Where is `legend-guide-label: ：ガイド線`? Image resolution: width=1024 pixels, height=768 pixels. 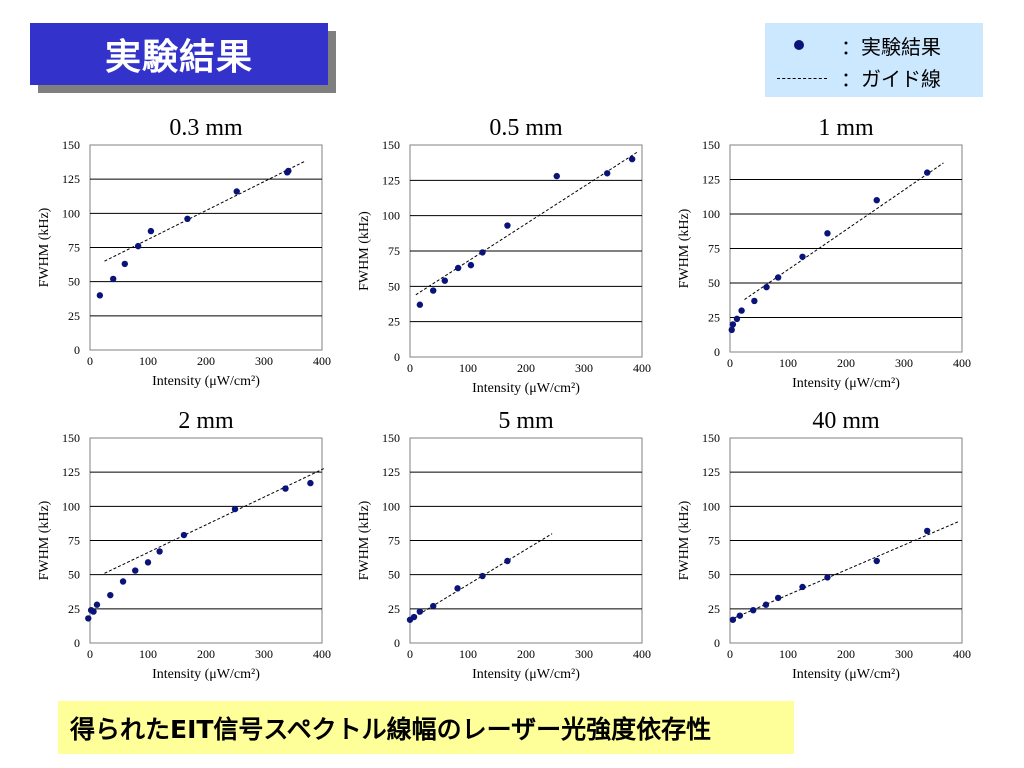 legend-guide-label: ：ガイド線 is located at coordinates (891, 79).